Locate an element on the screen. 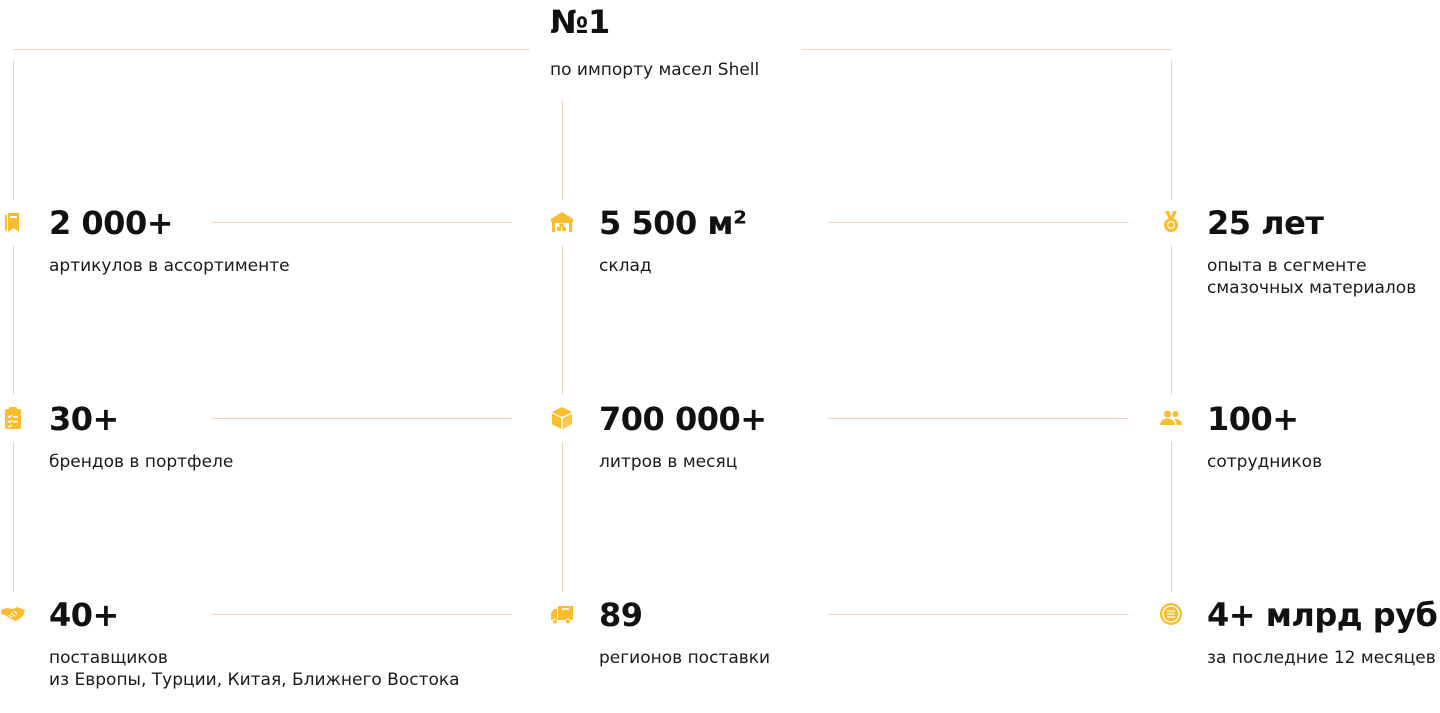 The width and height of the screenshot is (1440, 713). users-icon is located at coordinates (1171, 418).